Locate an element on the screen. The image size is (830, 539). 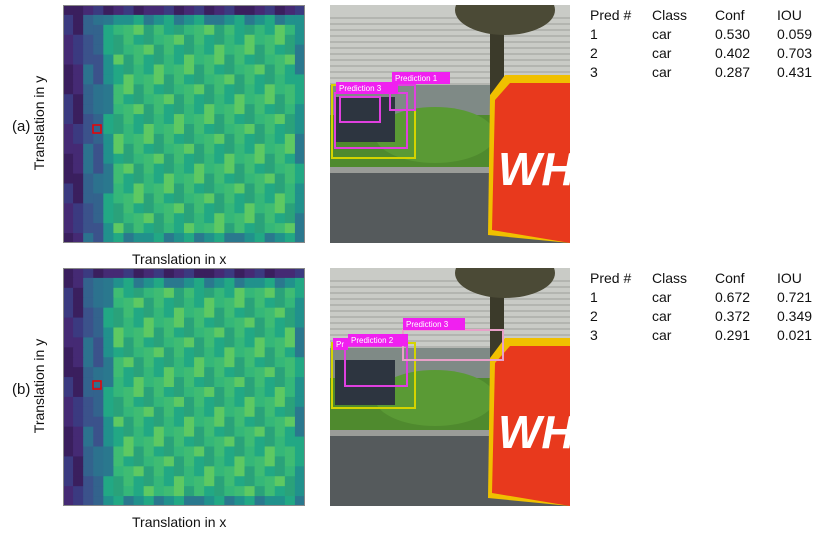
table-cell: 0.431 is located at coordinates (795, 72).